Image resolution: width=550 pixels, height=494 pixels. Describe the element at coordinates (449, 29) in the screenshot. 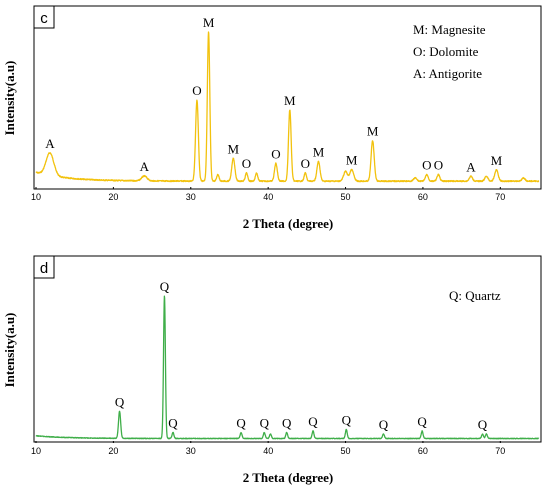

I see `legend-entry-magnesite: M: Magnesite` at that location.